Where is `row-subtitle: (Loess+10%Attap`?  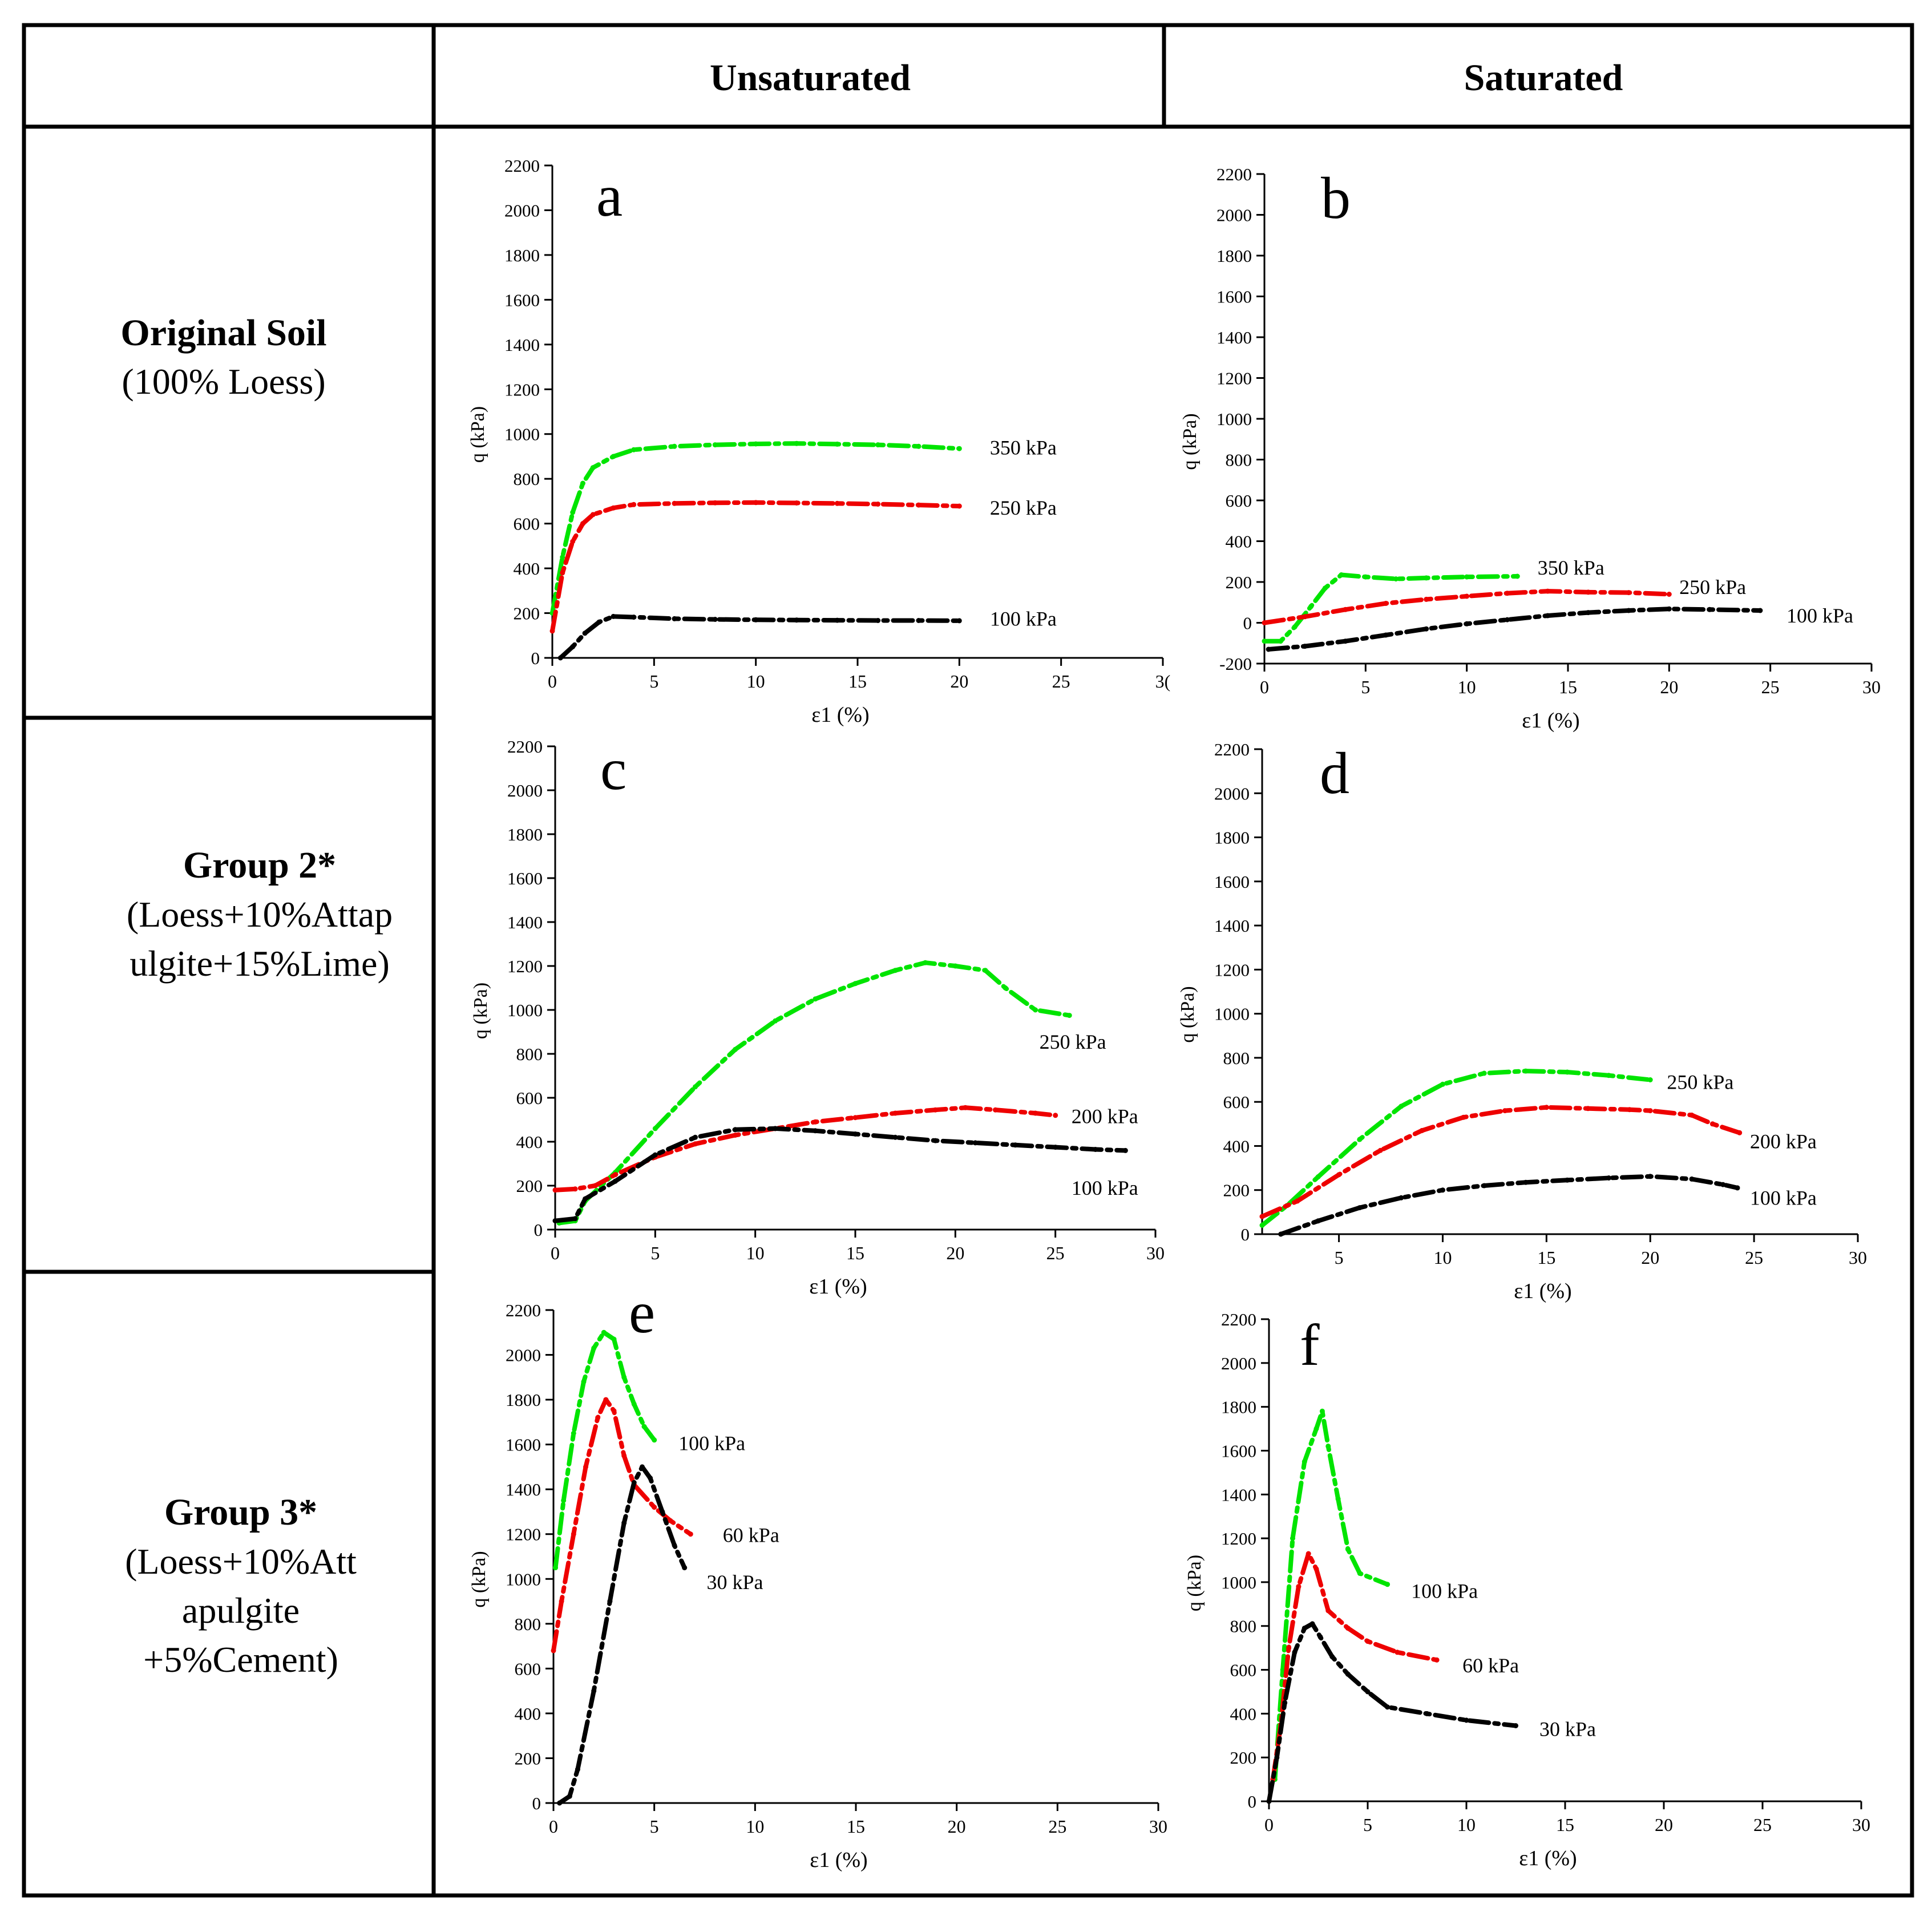 row-subtitle: (Loess+10%Attap is located at coordinates (260, 915).